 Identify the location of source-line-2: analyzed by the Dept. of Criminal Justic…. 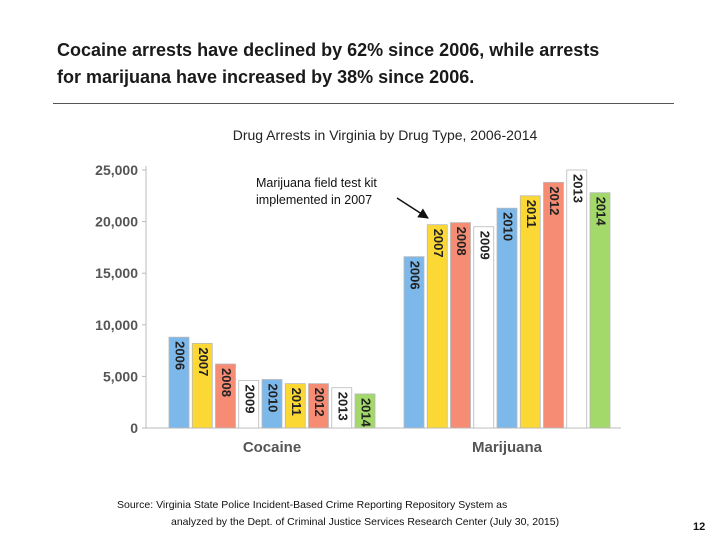
(365, 522).